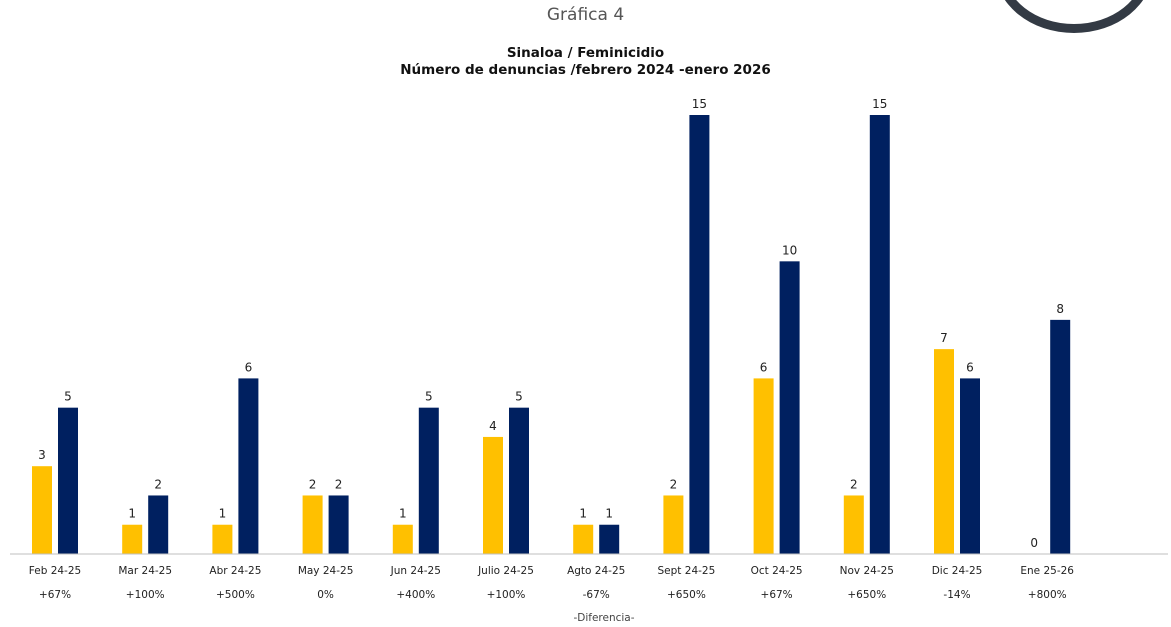 The height and width of the screenshot is (627, 1171). I want to click on data-label-series-2: 8, so click(1060, 309).